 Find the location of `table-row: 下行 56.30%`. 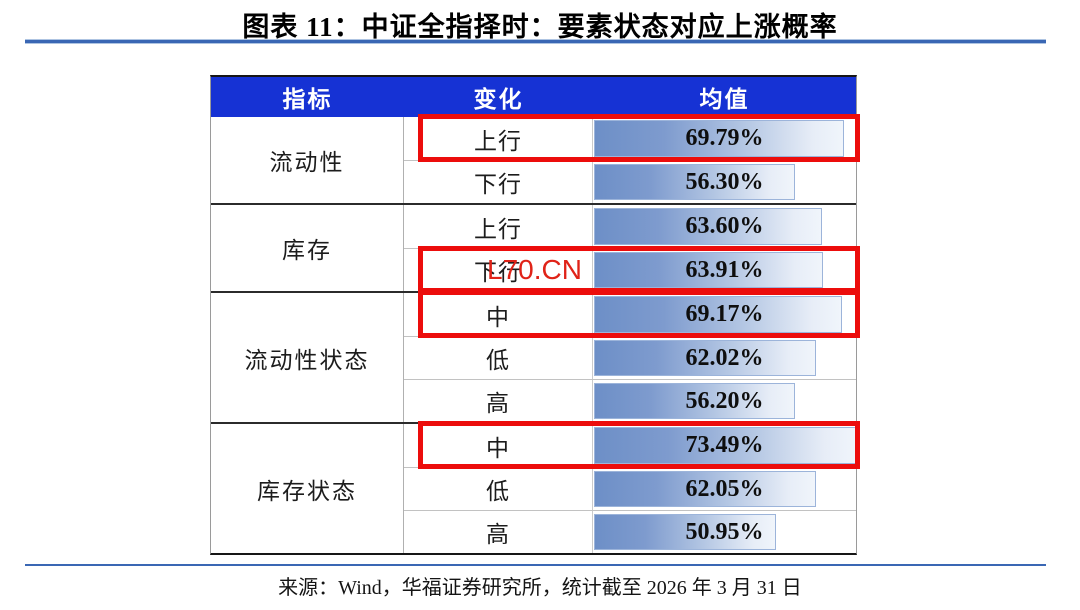

table-row: 下行 56.30% is located at coordinates (630, 181).